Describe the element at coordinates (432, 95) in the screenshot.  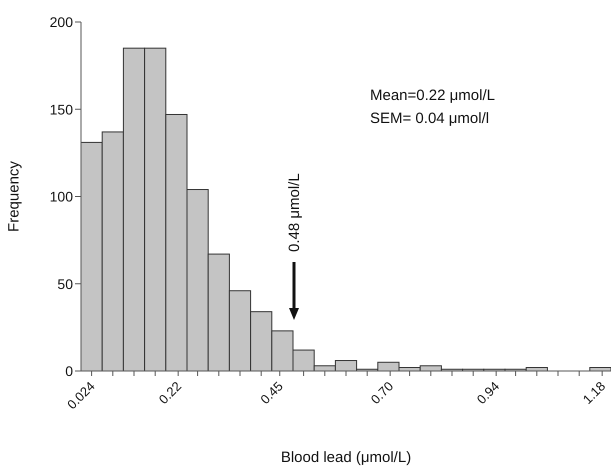
I see `annotation: Mean=0.22 μmol/L` at that location.